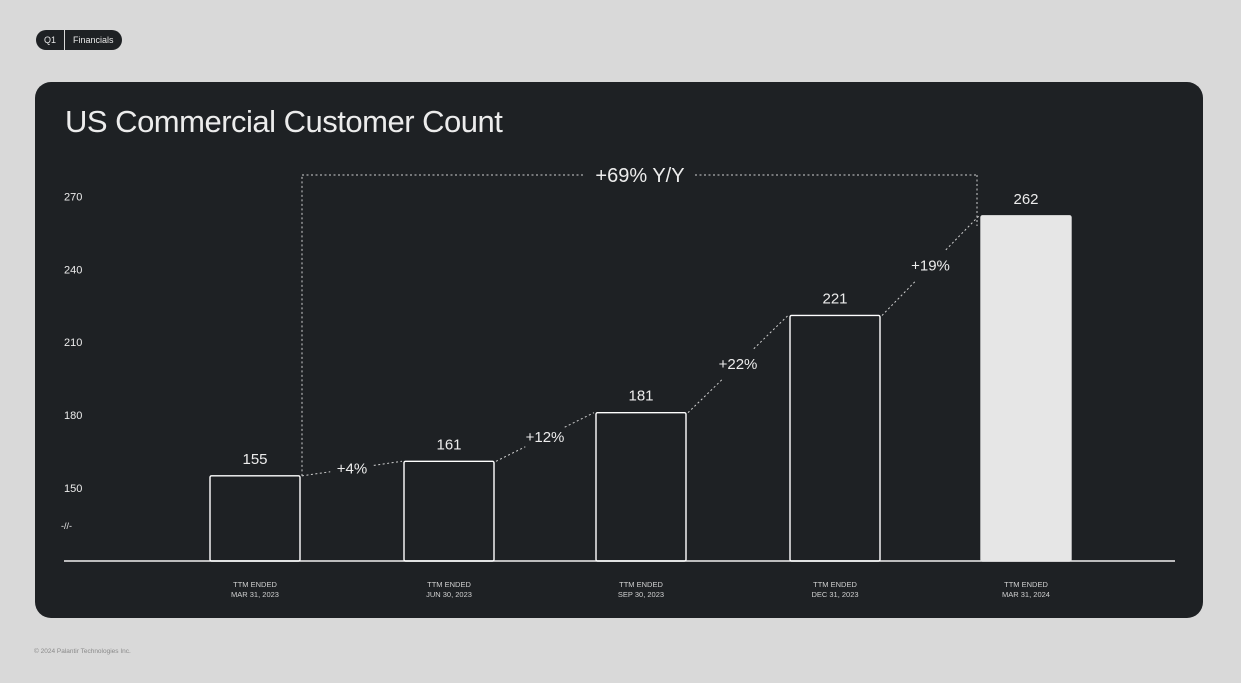  I want to click on data-label: 262, so click(1025, 199).